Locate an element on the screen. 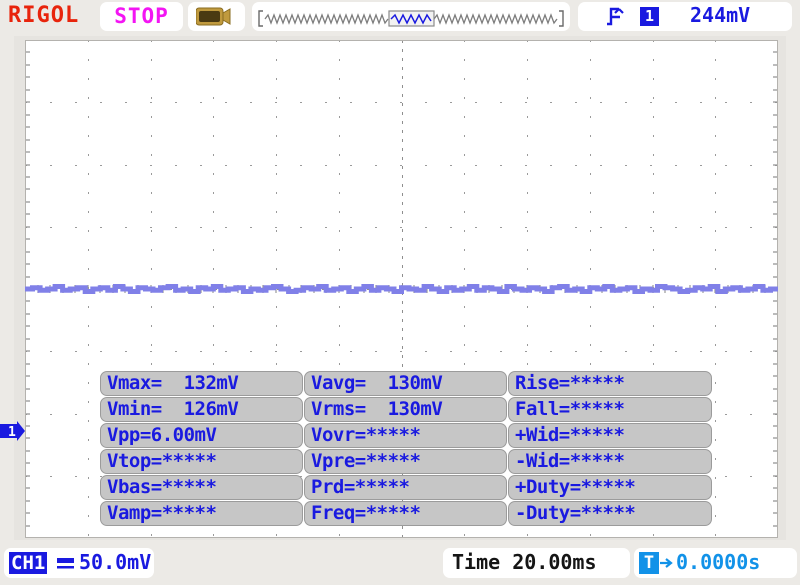  measurement-cell: Freq=***** is located at coordinates (405, 513).